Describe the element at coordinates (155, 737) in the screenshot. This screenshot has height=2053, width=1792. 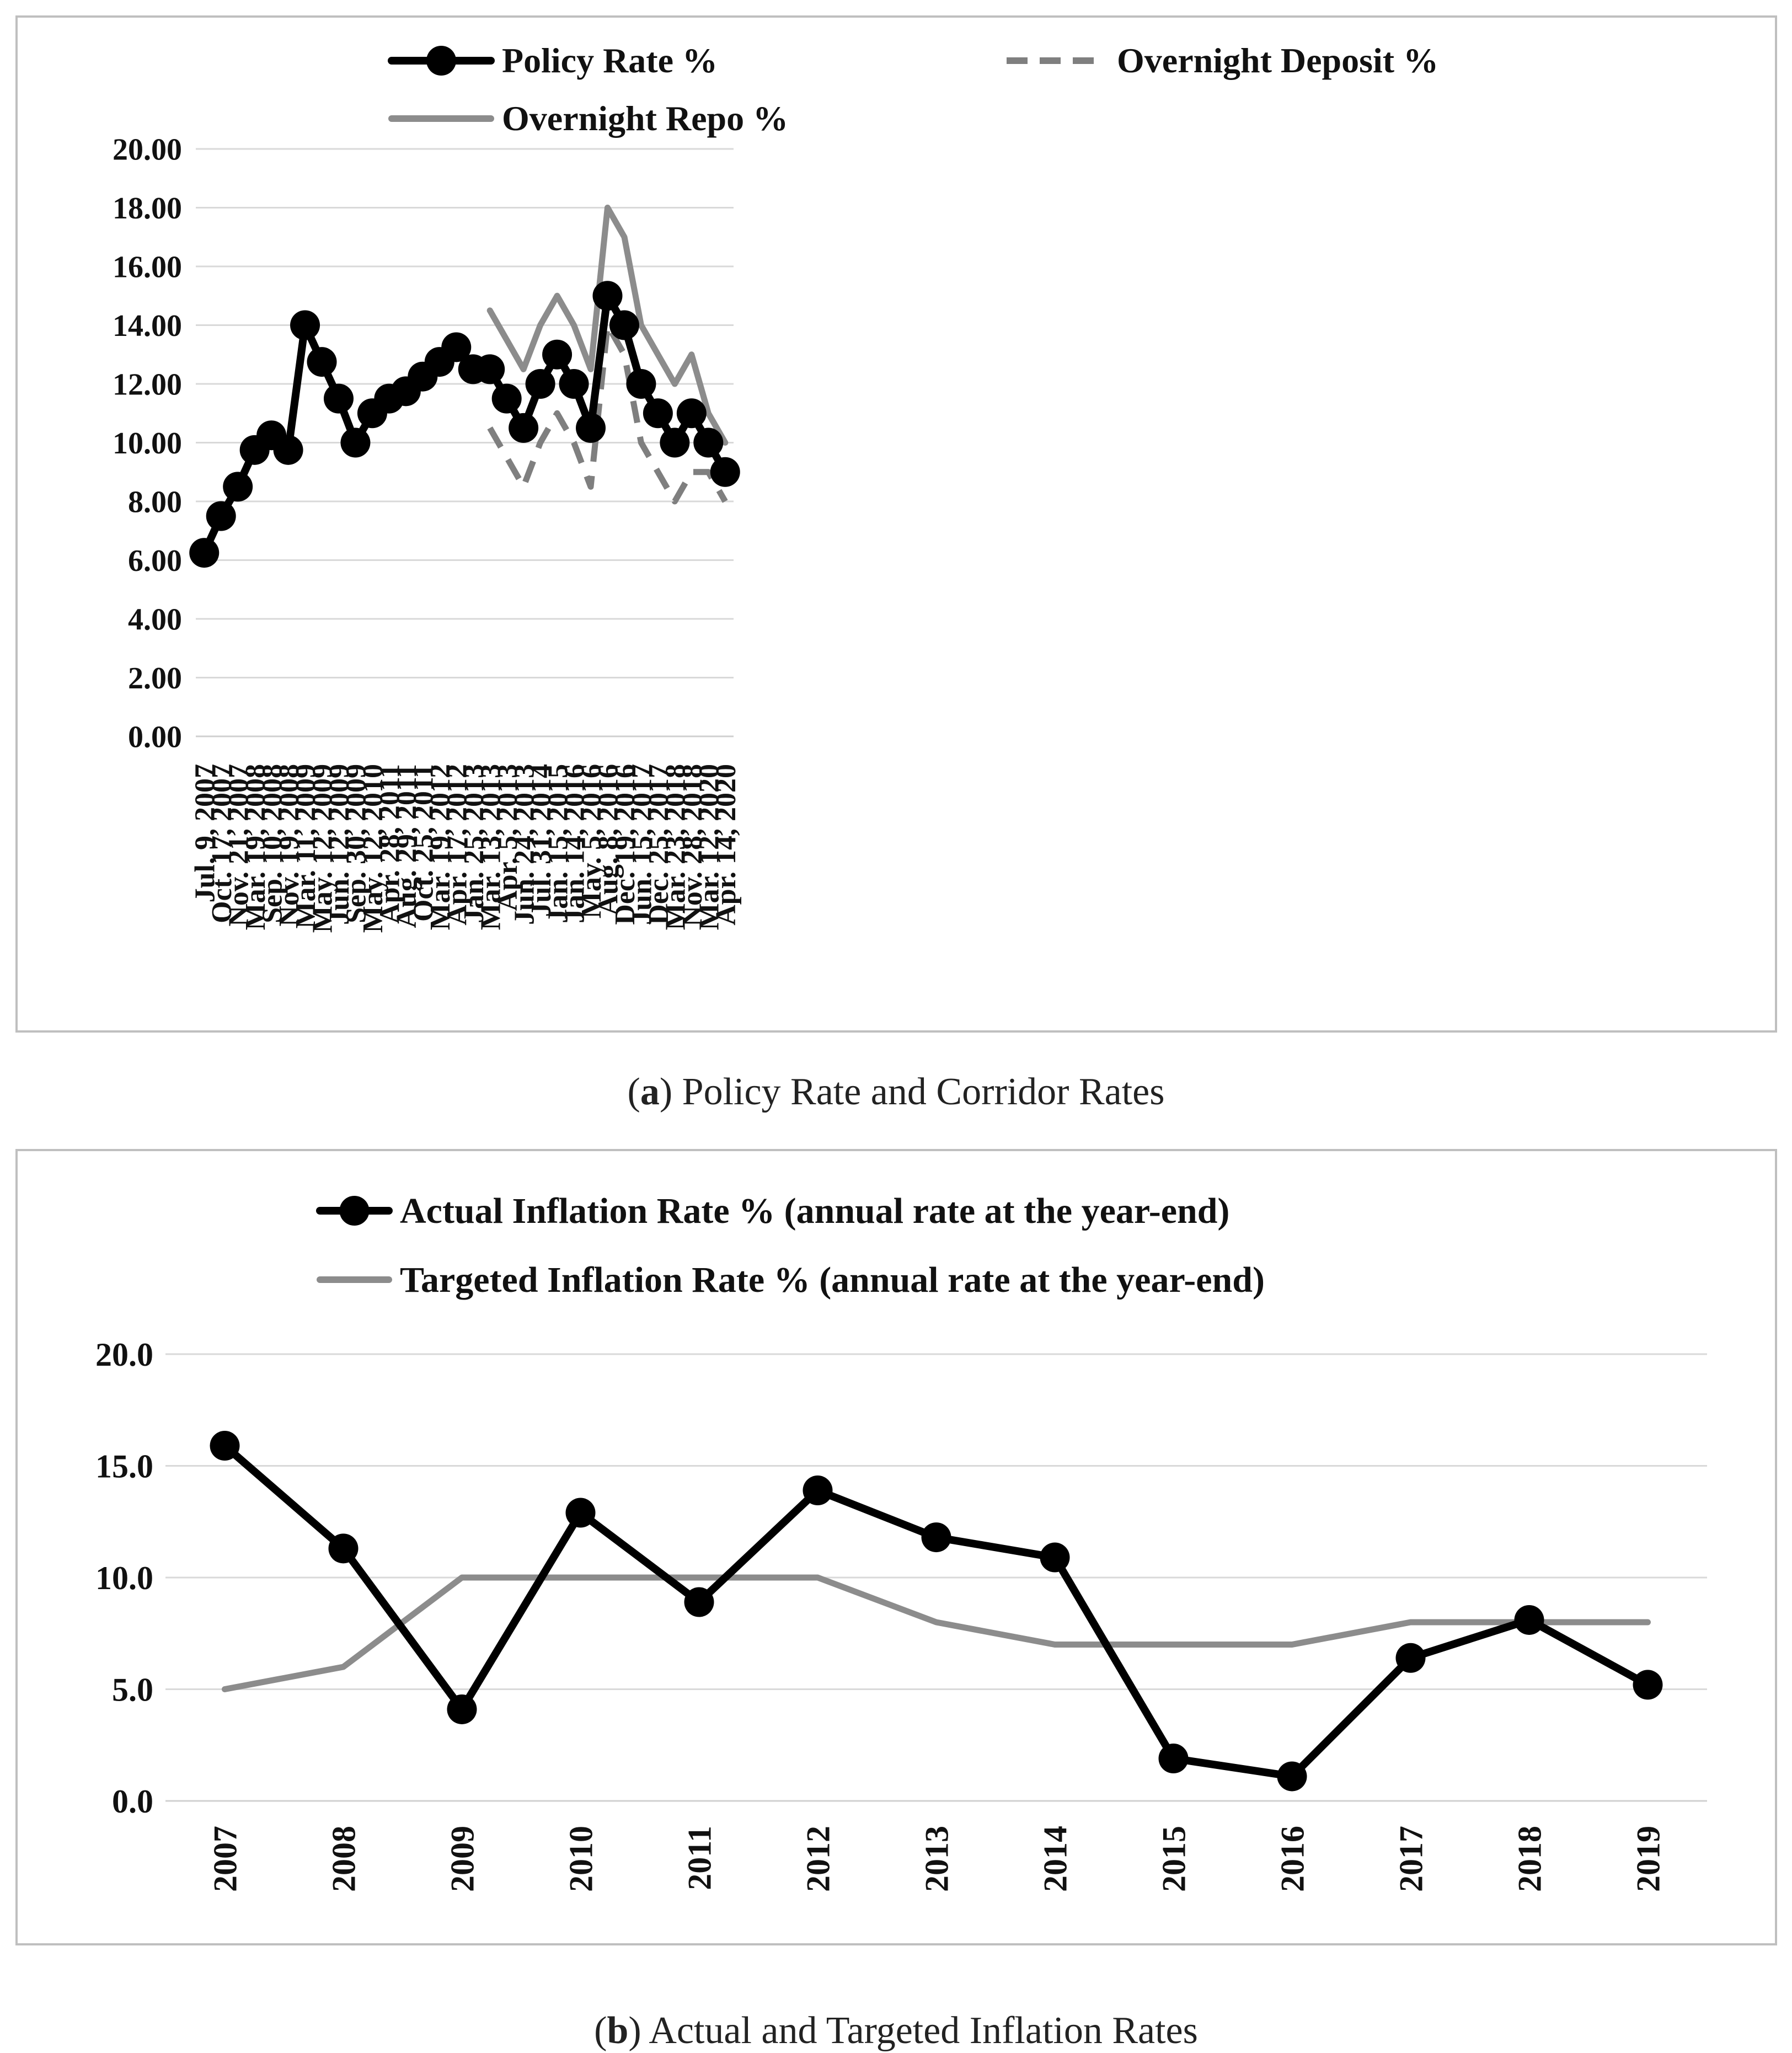
I see `chart-a-ytick-label: 0.00` at that location.